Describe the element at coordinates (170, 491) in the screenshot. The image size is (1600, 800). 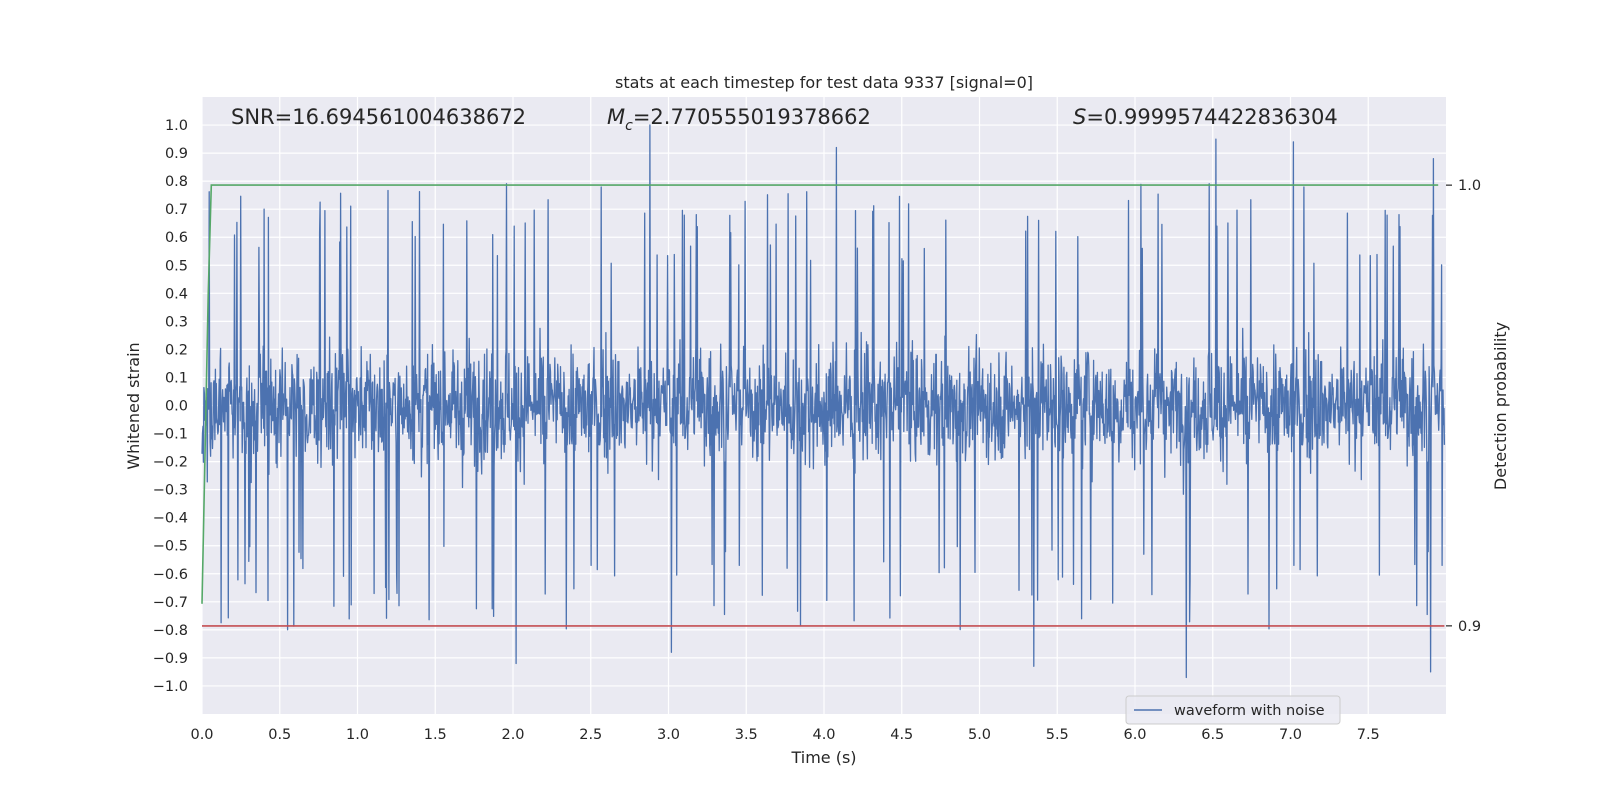
I see `y-tick-label: −0.3` at that location.